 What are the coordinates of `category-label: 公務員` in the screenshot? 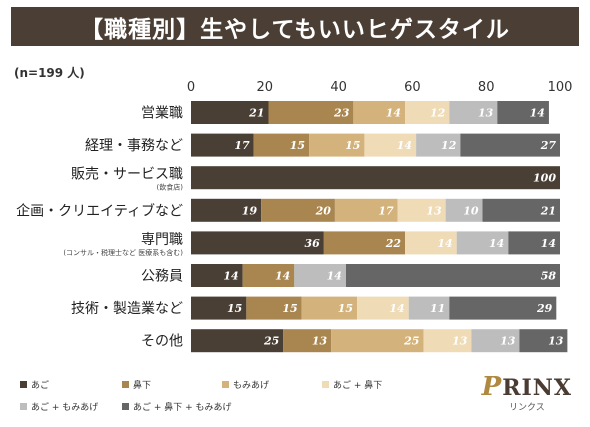 It's located at (162, 277).